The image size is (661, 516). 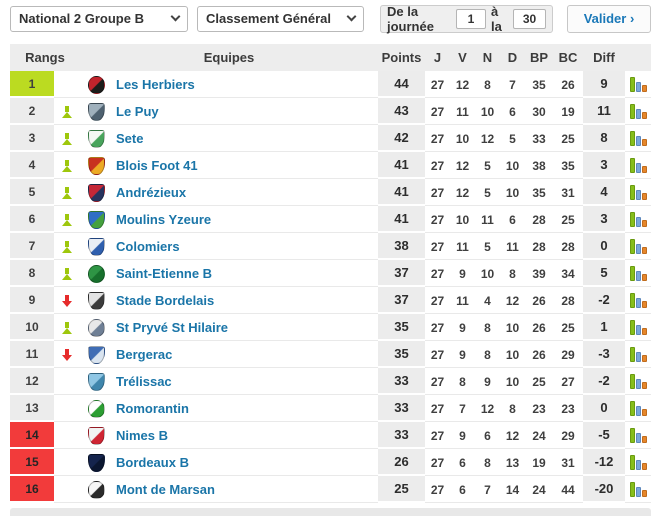 I want to click on rank-value: 6, so click(x=32, y=218).